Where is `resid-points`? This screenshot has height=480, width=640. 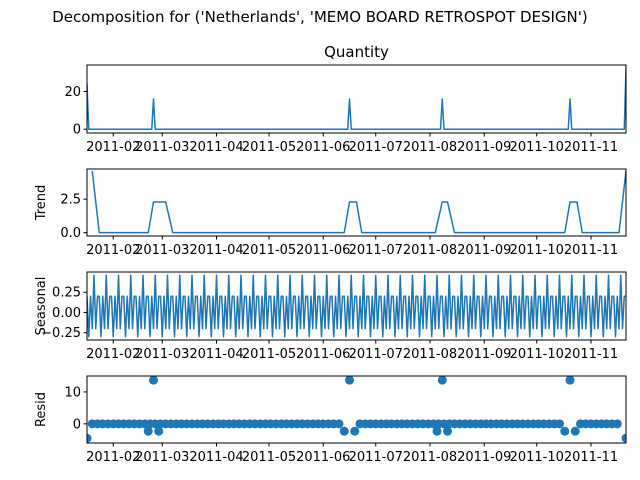
resid-points is located at coordinates (356, 409).